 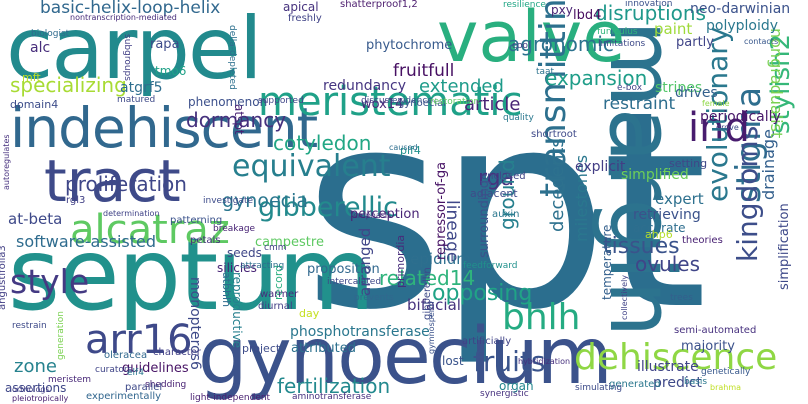 I want to click on word-supported: supported, so click(x=281, y=101).